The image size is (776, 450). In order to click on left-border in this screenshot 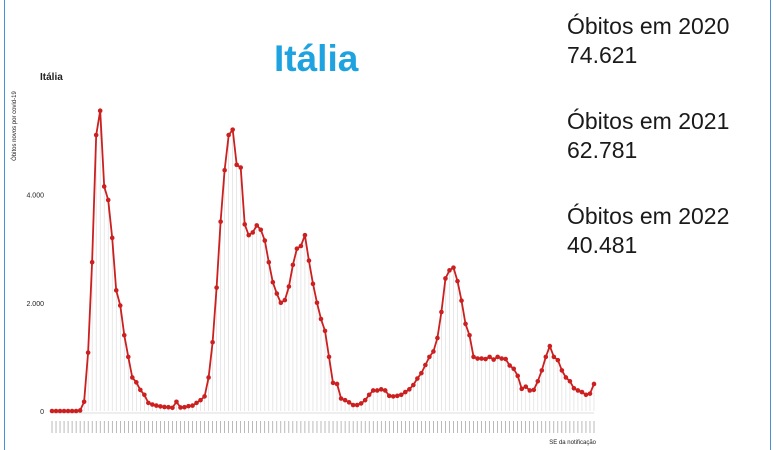, I will do `click(4, 225)`.